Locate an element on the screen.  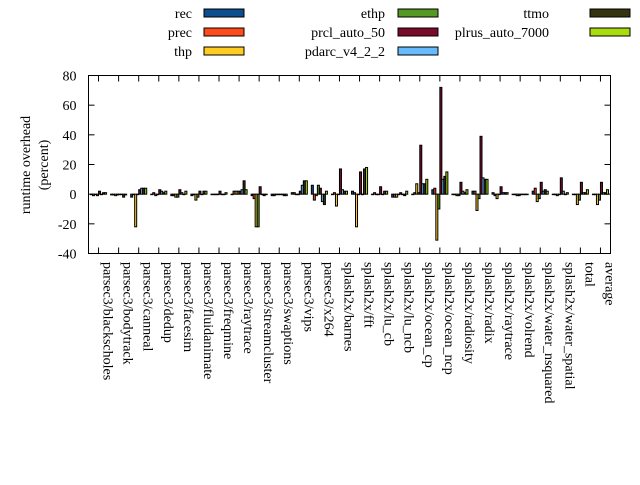
x-tick-label: splash2x/water_nsquared is located at coordinates (548, 333).